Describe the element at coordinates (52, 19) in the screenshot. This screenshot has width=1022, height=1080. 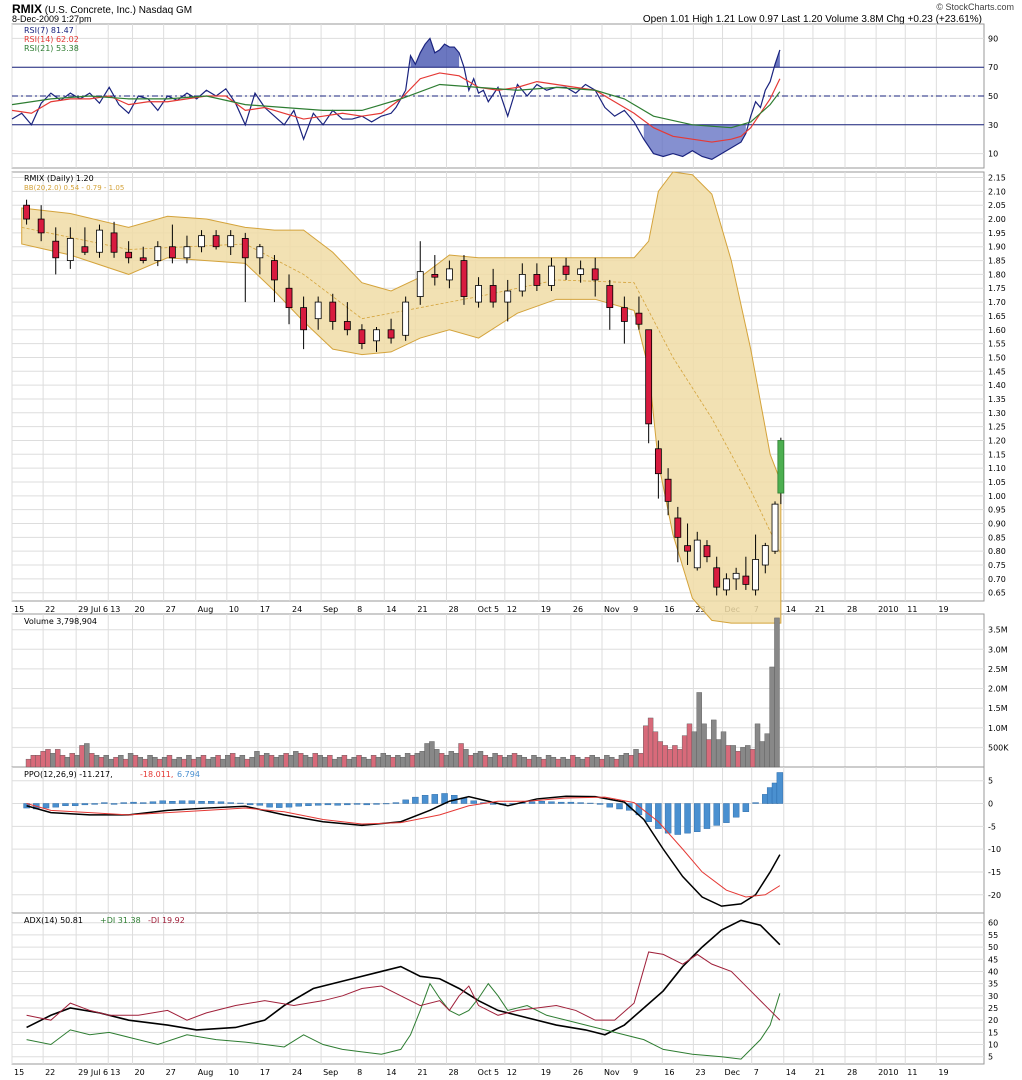
I see `chart-date: 8-Dec-2009 1:27pm` at that location.